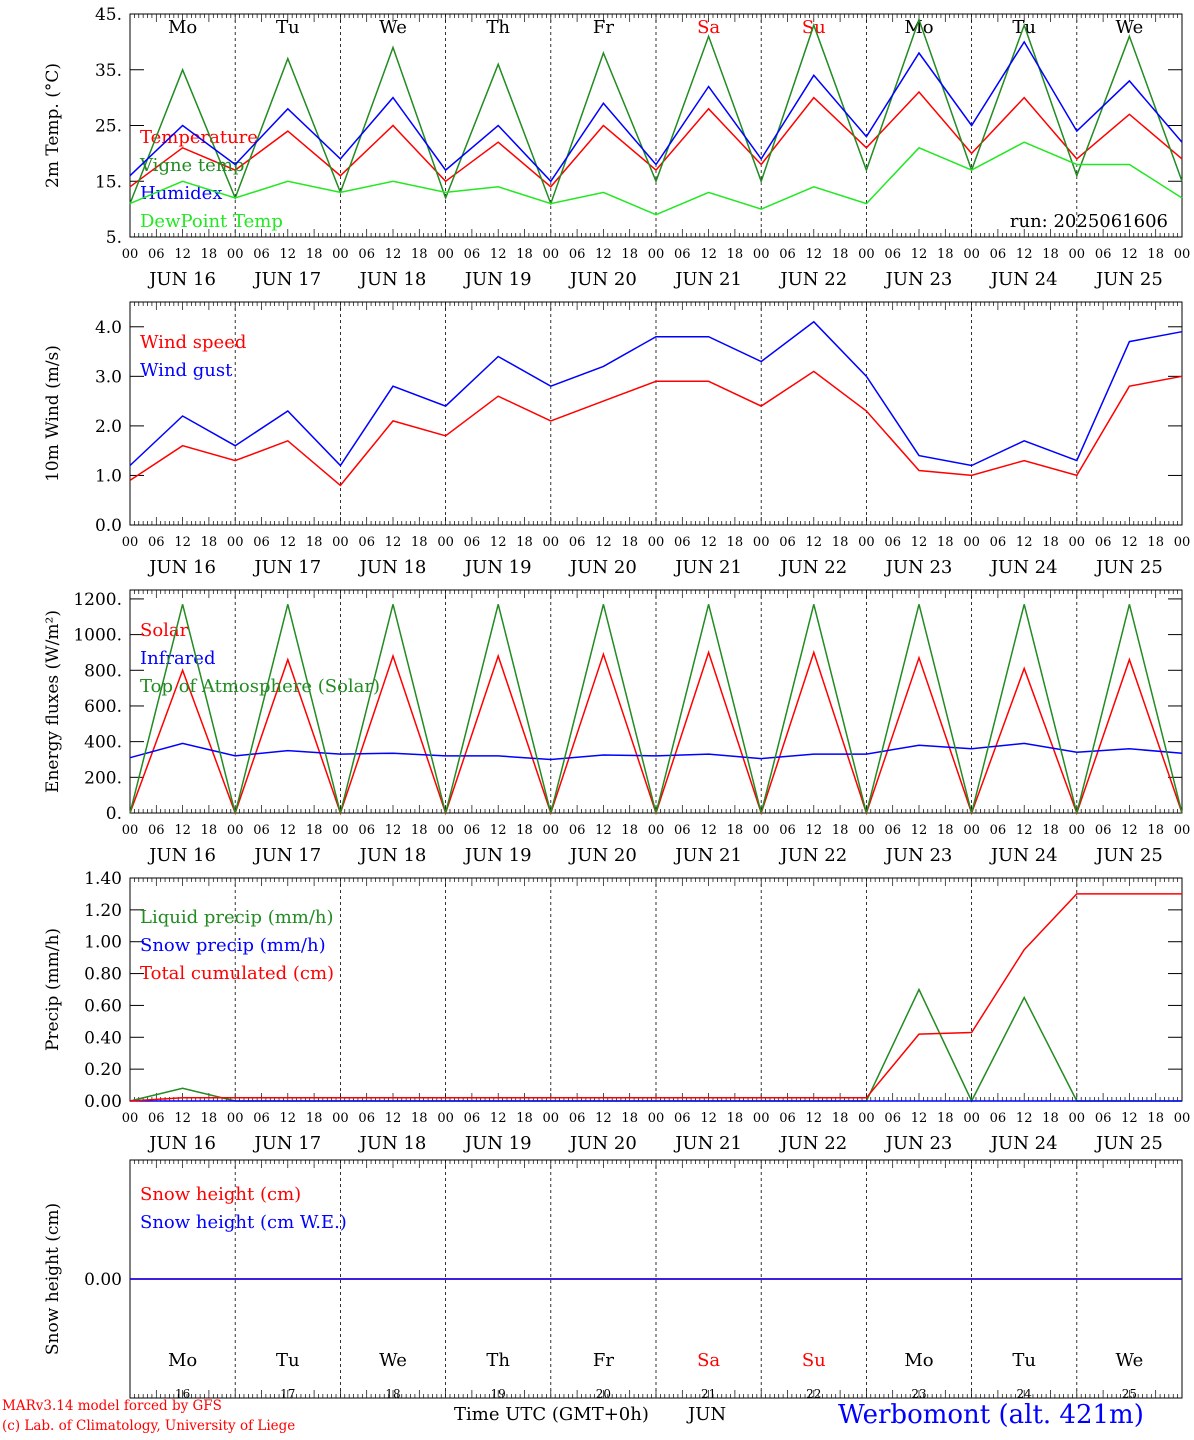  I want to click on y-tick-label: 1200., so click(97, 600).